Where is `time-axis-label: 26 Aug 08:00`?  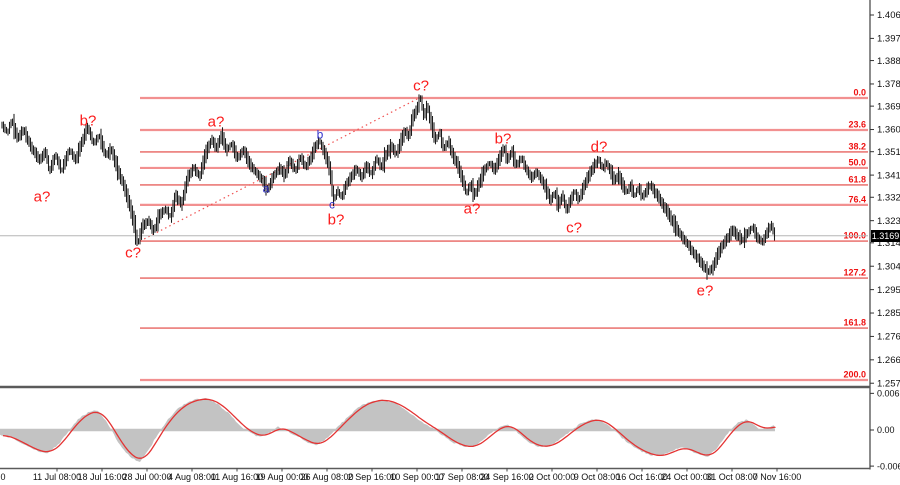 time-axis-label: 26 Aug 08:00 is located at coordinates (326, 477).